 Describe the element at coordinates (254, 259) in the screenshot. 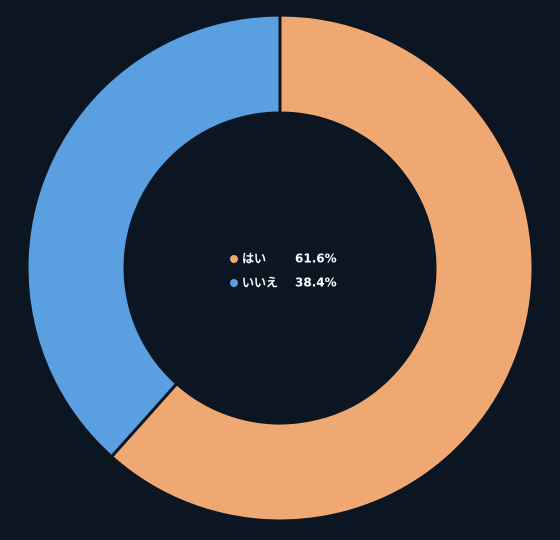

I see `legend-label: はい` at that location.